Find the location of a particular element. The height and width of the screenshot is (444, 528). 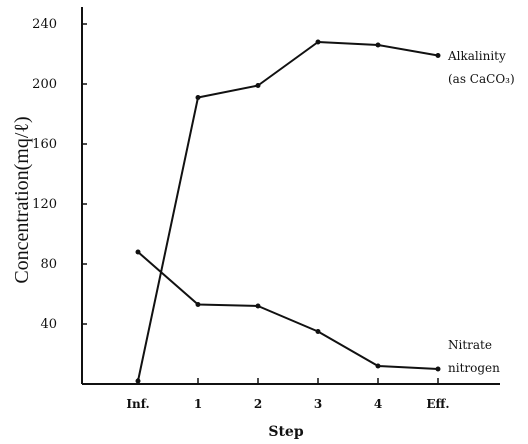

x-ticks: Inf. 1 2 3 4 Eff. is located at coordinates (288, 394).